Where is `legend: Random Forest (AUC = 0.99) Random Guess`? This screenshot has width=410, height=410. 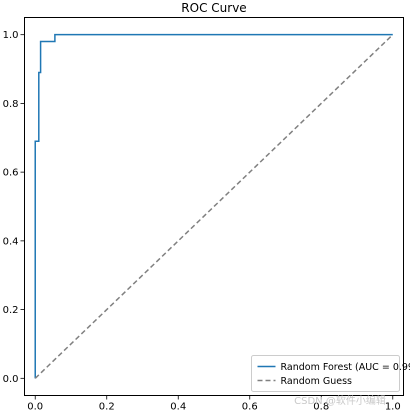 legend: Random Forest (AUC = 0.99) Random Guess is located at coordinates (330, 373).